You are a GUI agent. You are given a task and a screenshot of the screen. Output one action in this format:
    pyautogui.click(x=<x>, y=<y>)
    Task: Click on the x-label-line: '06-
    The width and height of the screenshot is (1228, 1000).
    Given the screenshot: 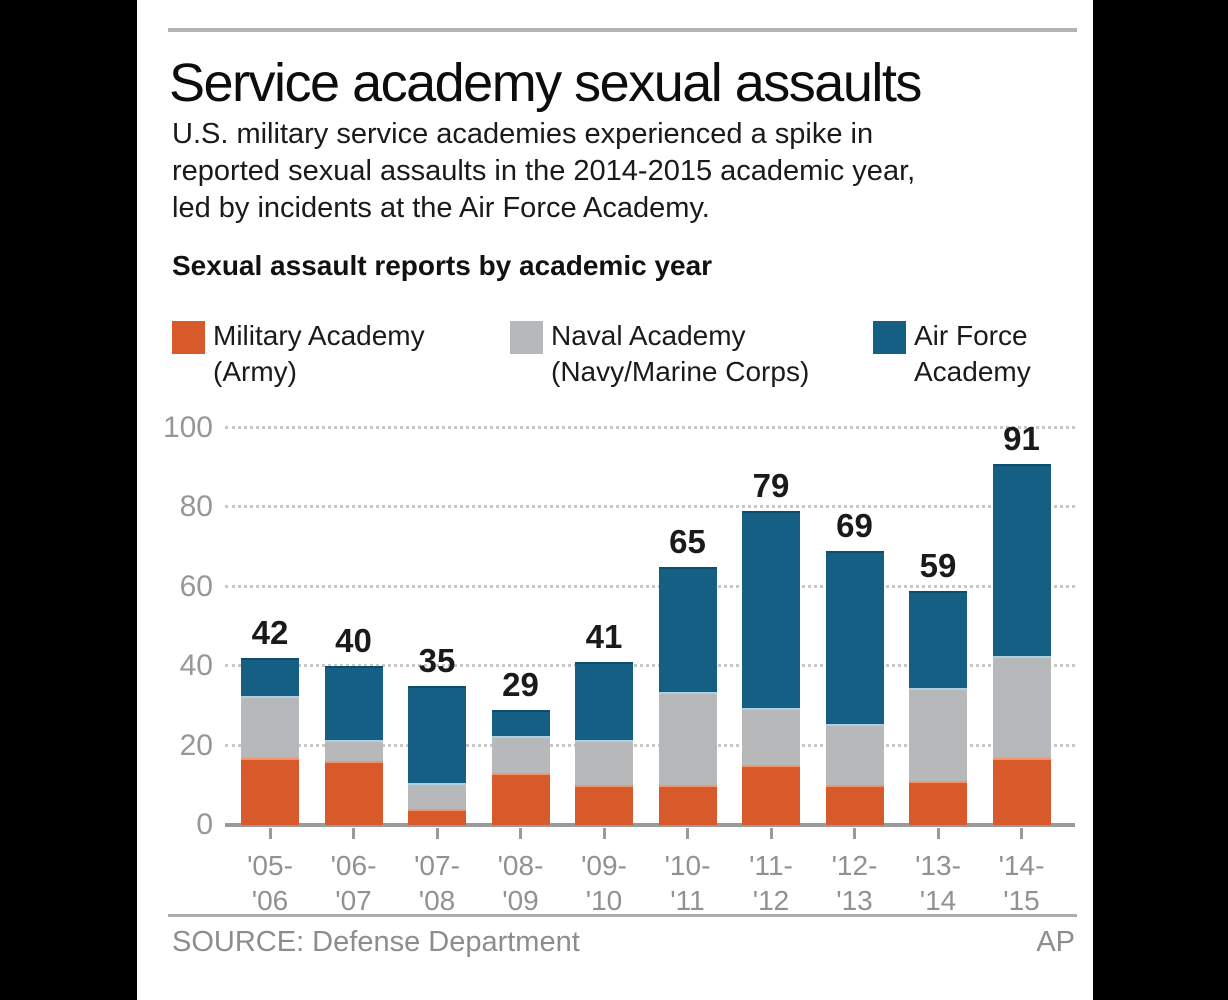 What is the action you would take?
    pyautogui.click(x=353, y=865)
    